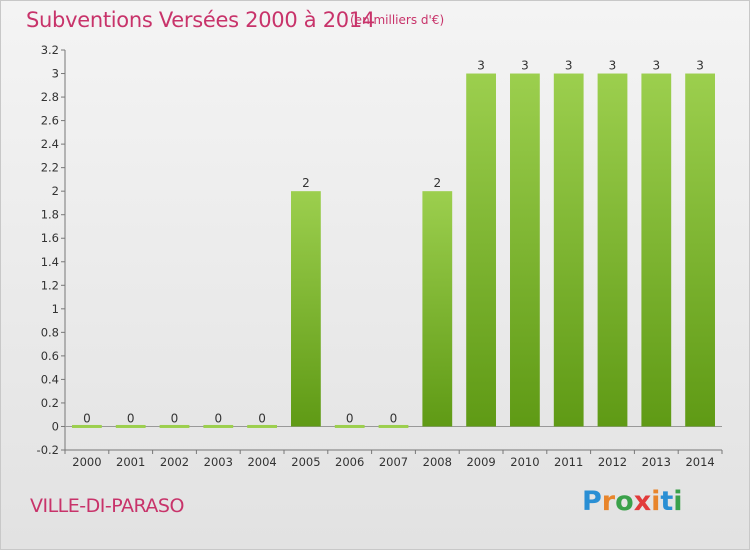 The height and width of the screenshot is (550, 750). I want to click on y-tick-label: 1.6, so click(50, 238).